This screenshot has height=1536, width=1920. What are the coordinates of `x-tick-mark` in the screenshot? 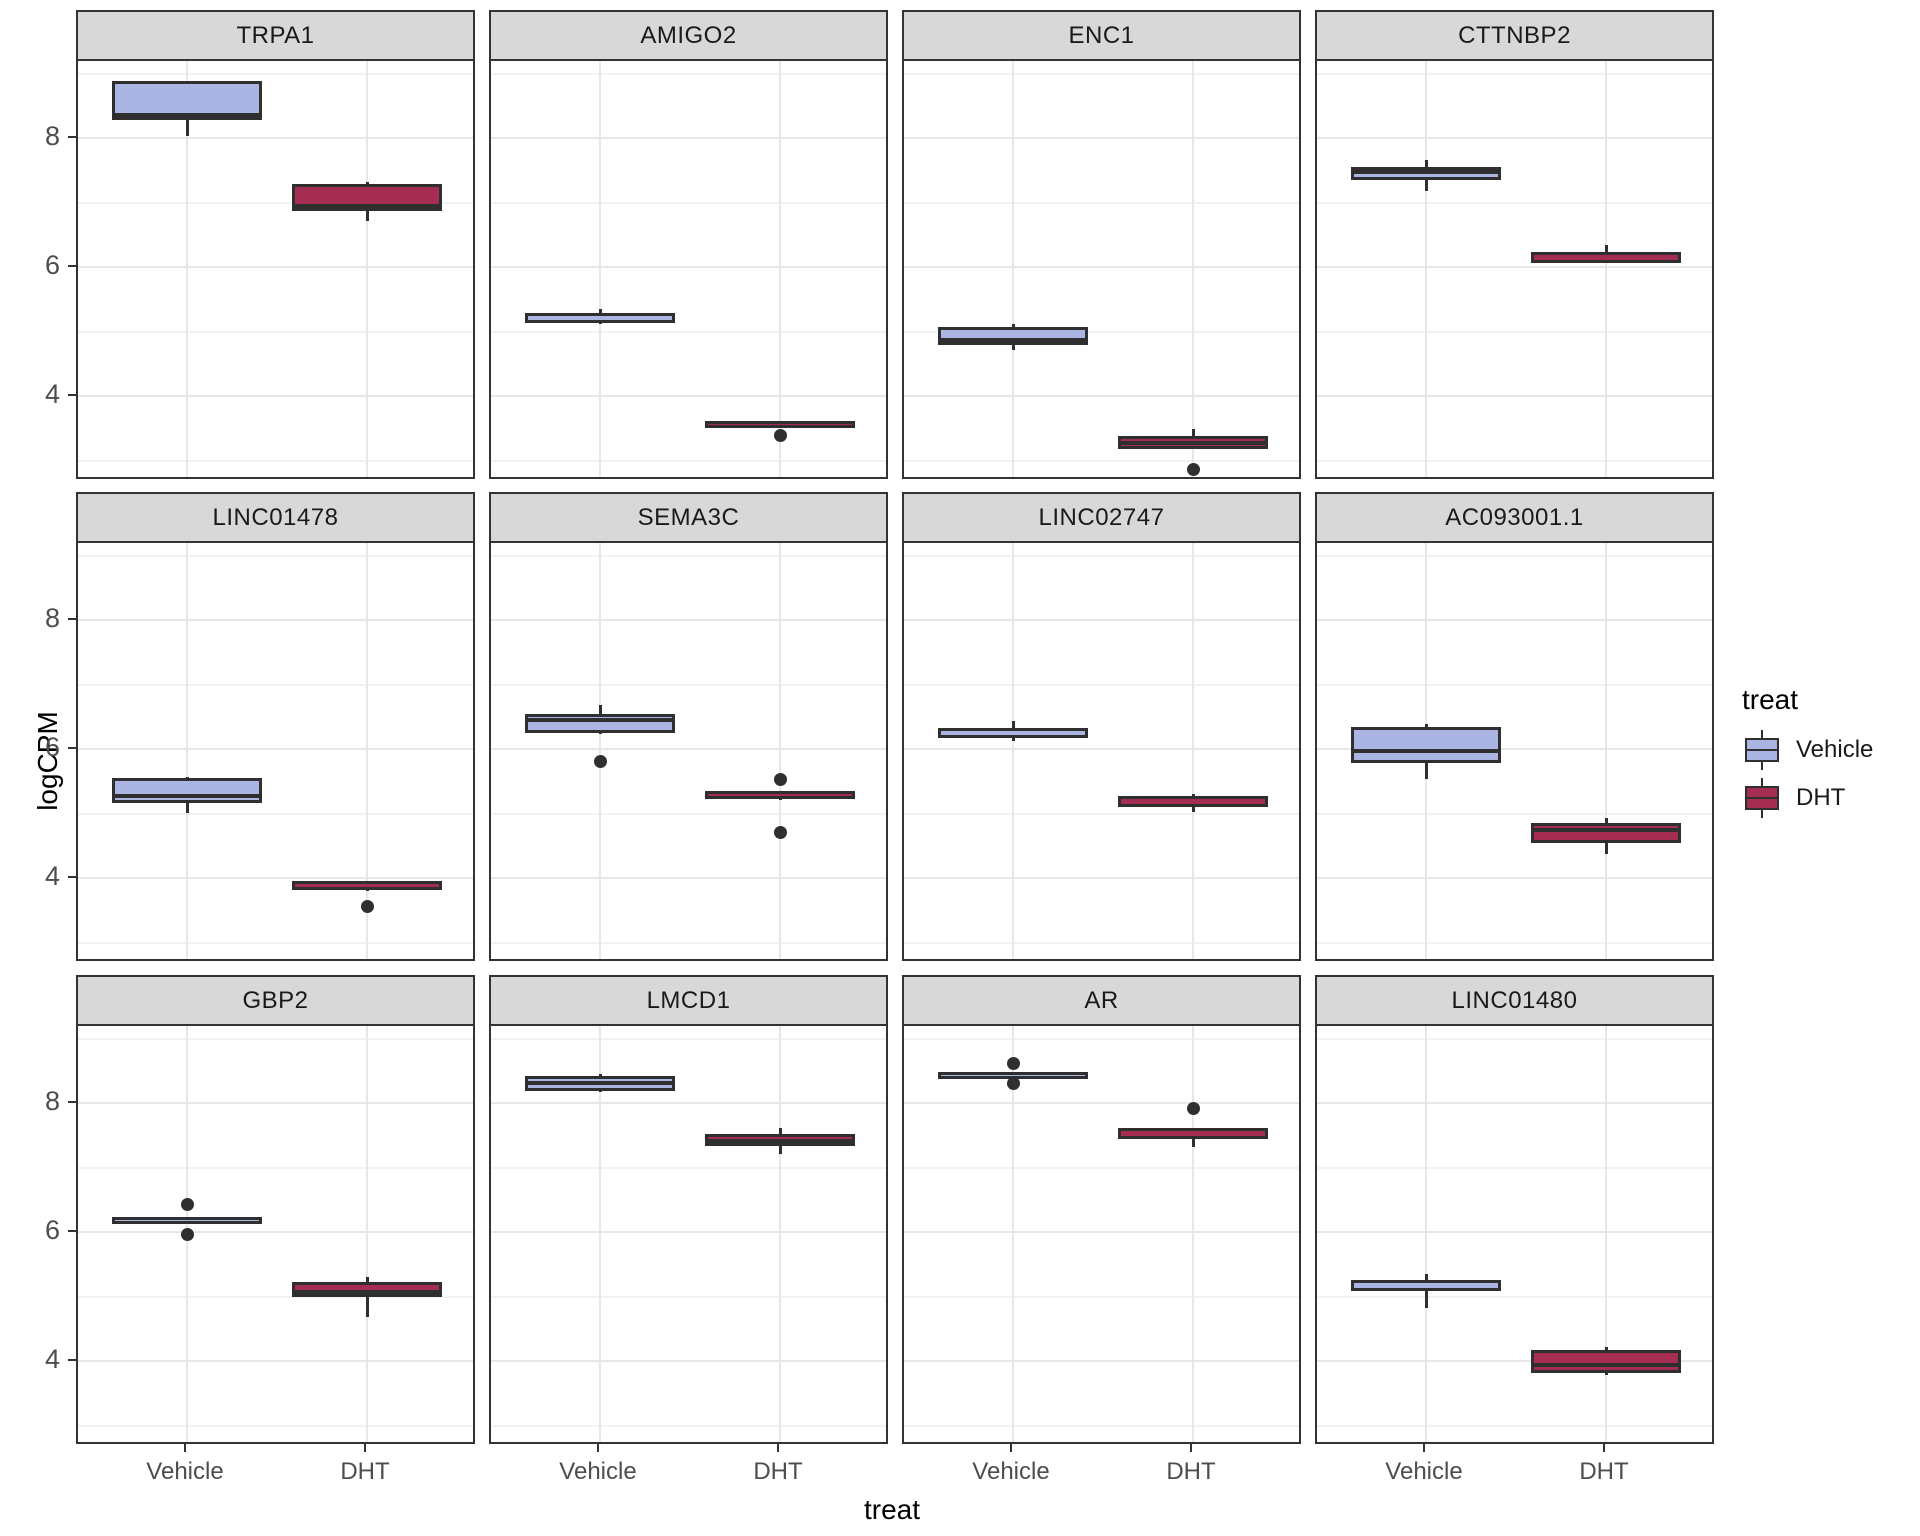 It's located at (1011, 1448).